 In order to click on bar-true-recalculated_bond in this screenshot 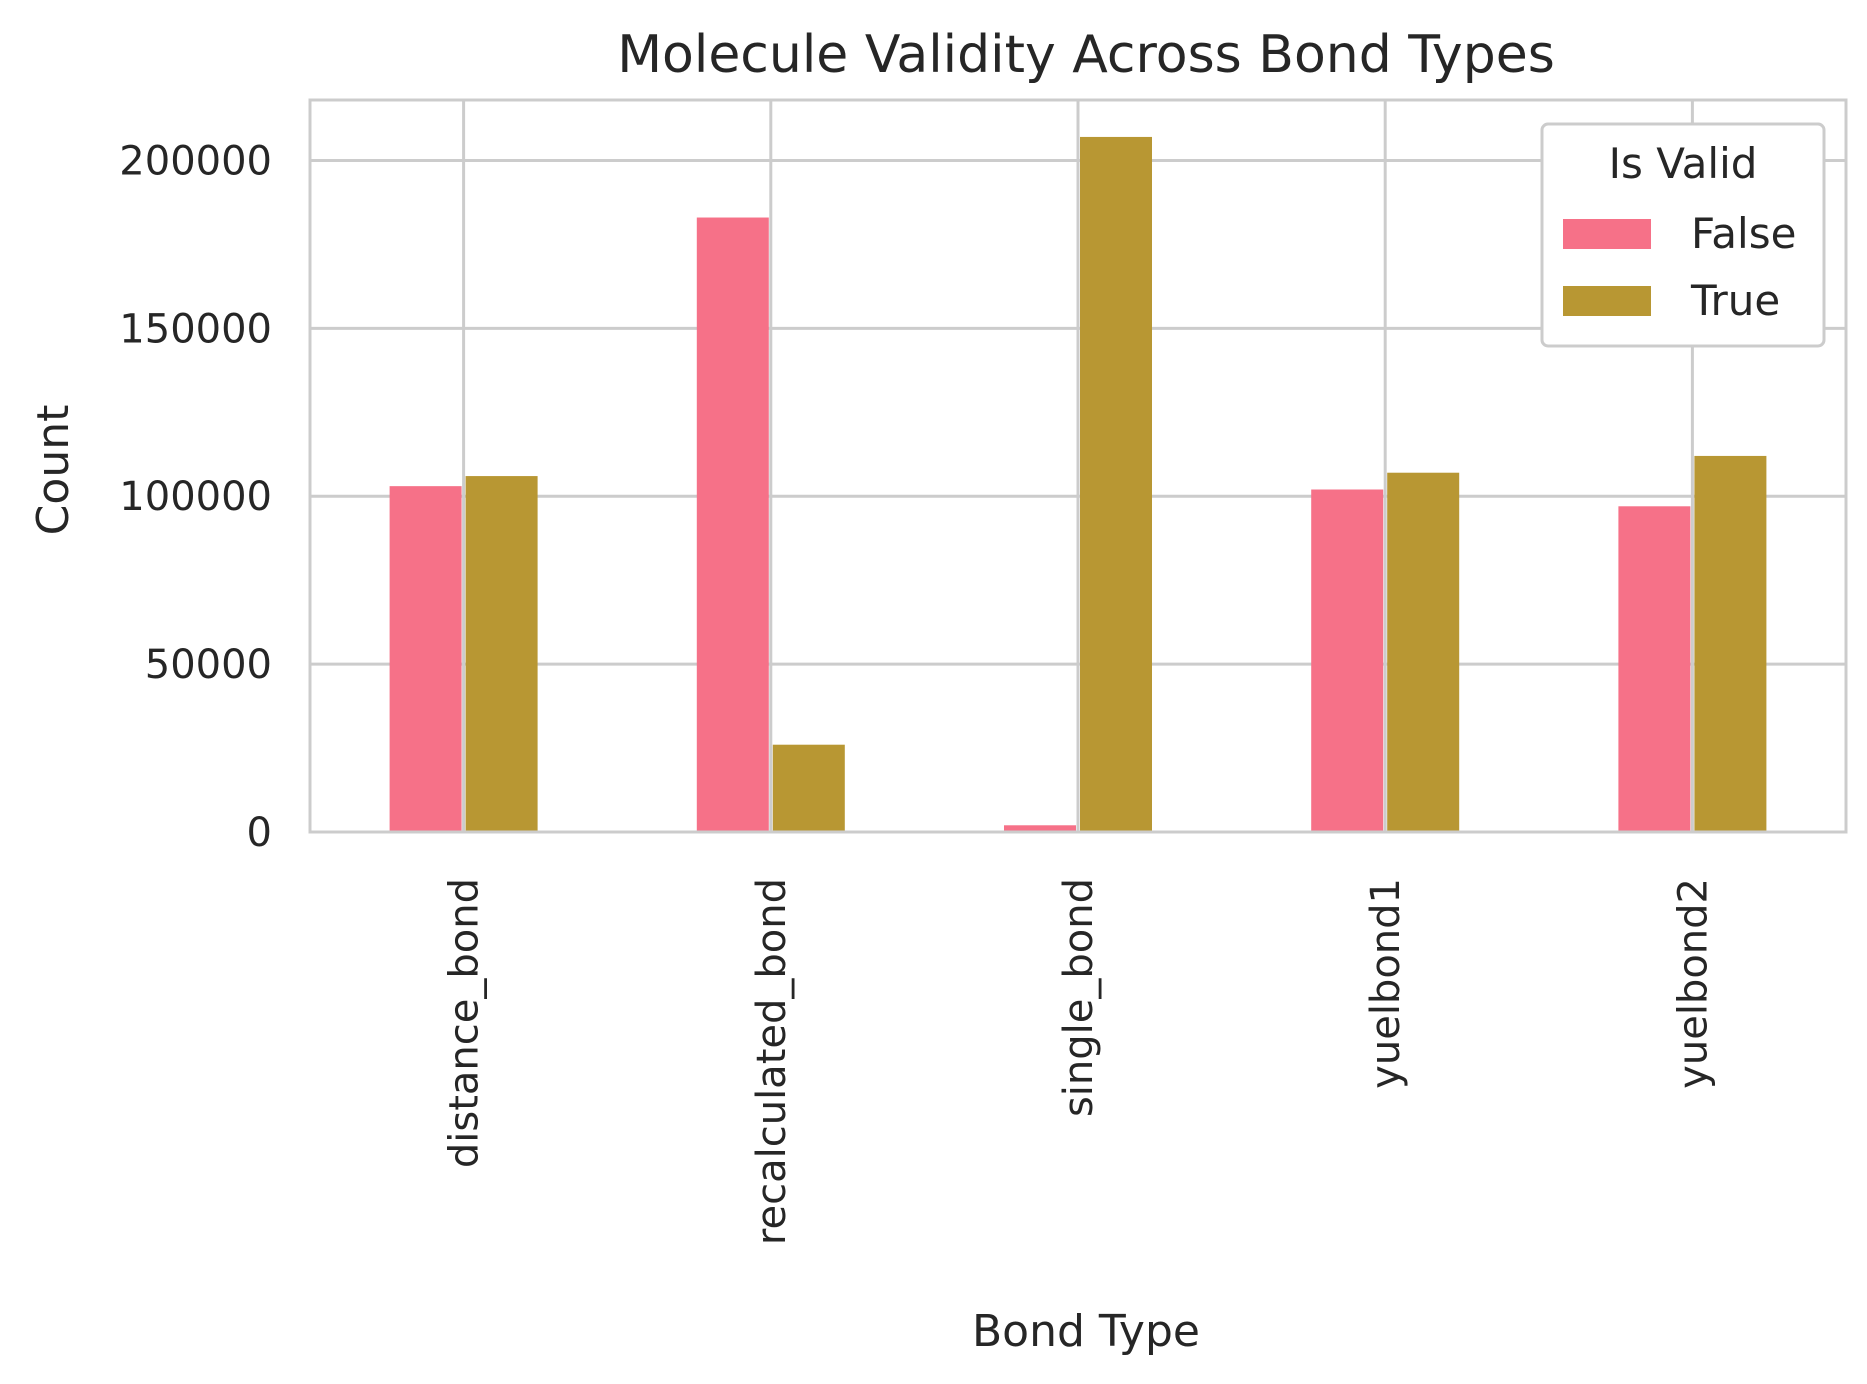, I will do `click(808, 788)`.